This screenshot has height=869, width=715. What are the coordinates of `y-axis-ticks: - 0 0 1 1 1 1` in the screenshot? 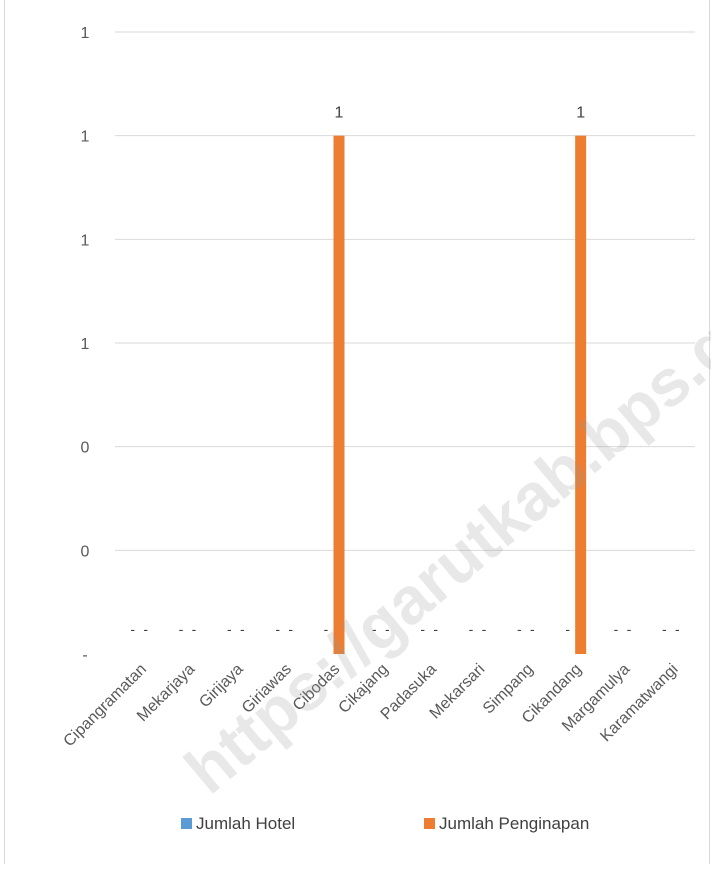 It's located at (85, 344).